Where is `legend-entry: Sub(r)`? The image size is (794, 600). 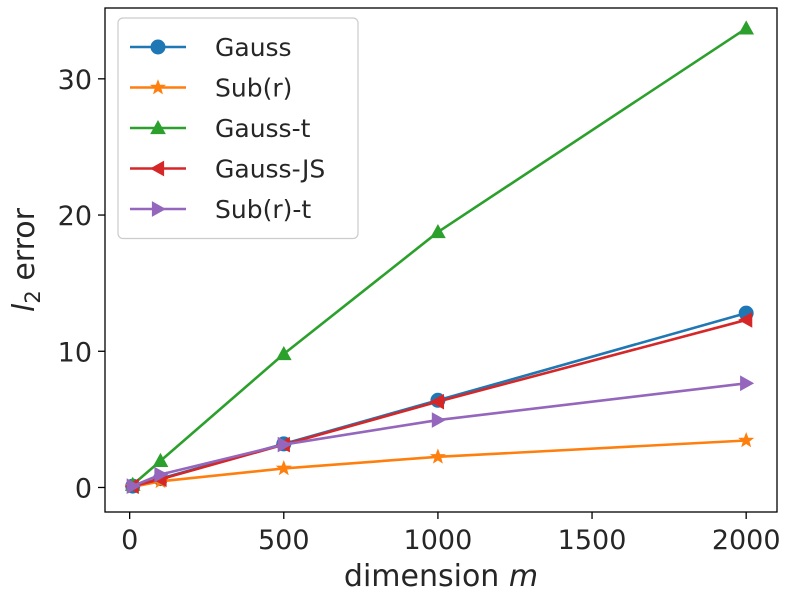
legend-entry: Sub(r) is located at coordinates (211, 88).